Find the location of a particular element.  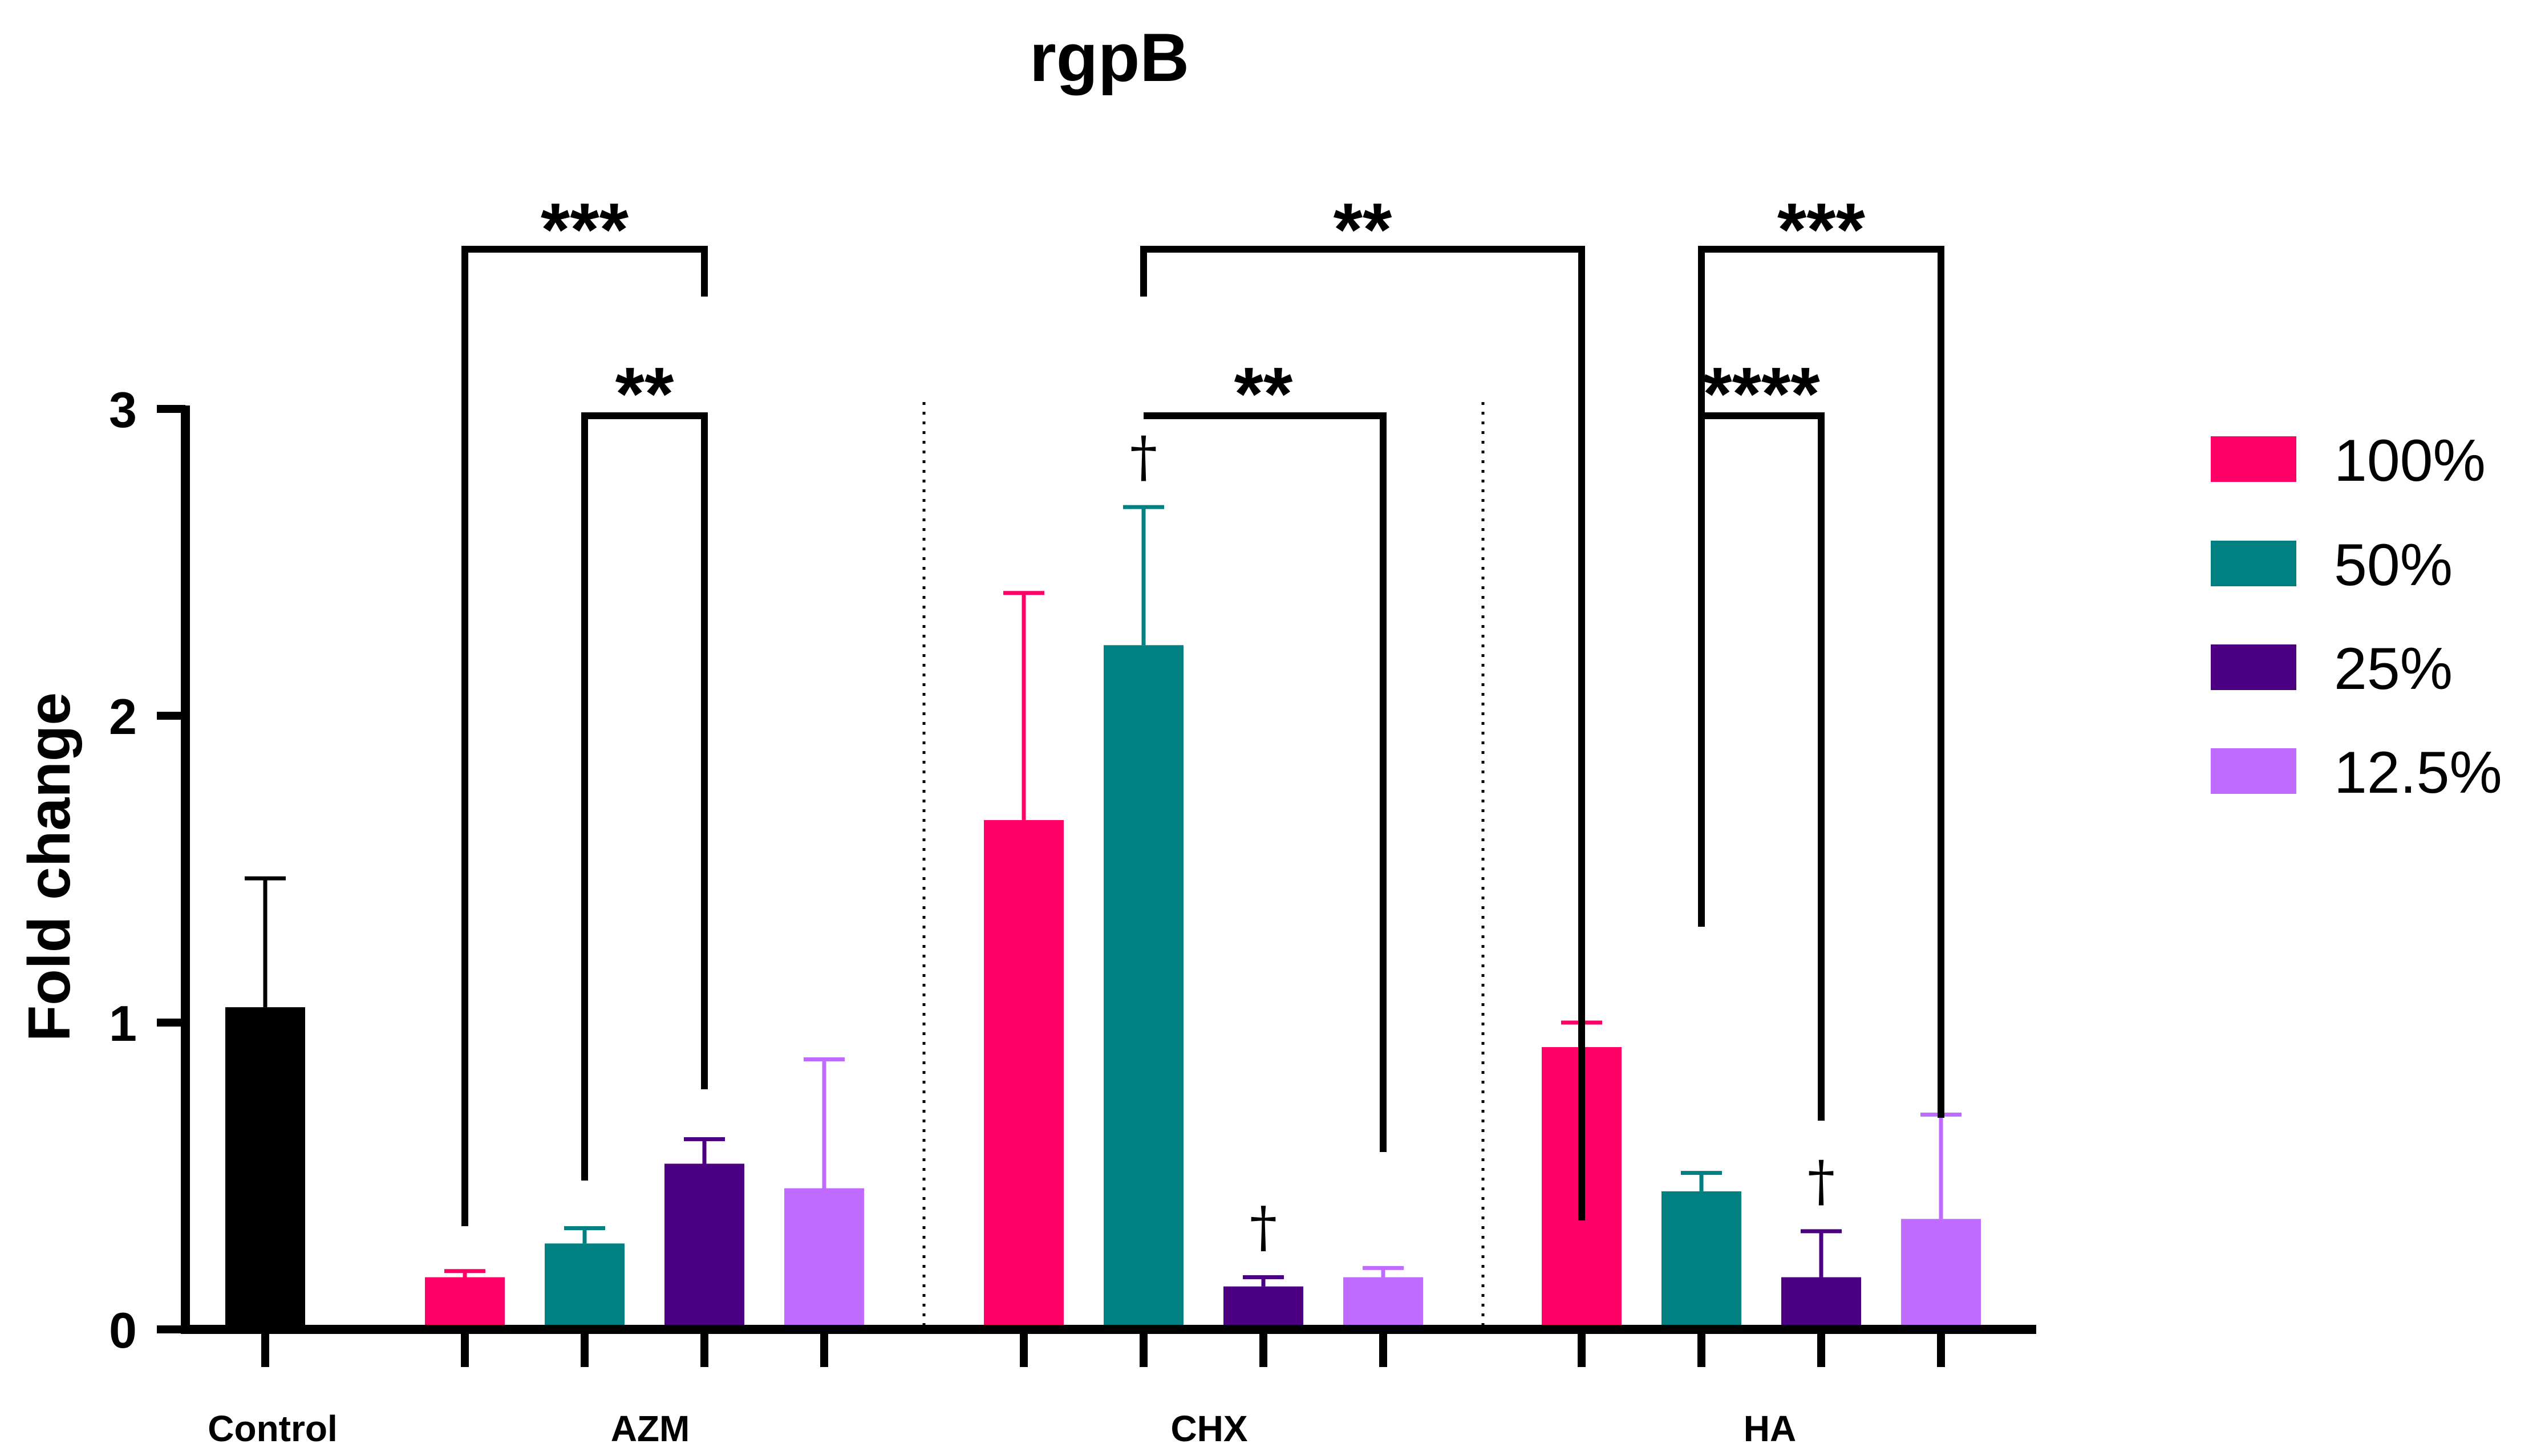

bar-azm-50pct is located at coordinates (585, 1286).